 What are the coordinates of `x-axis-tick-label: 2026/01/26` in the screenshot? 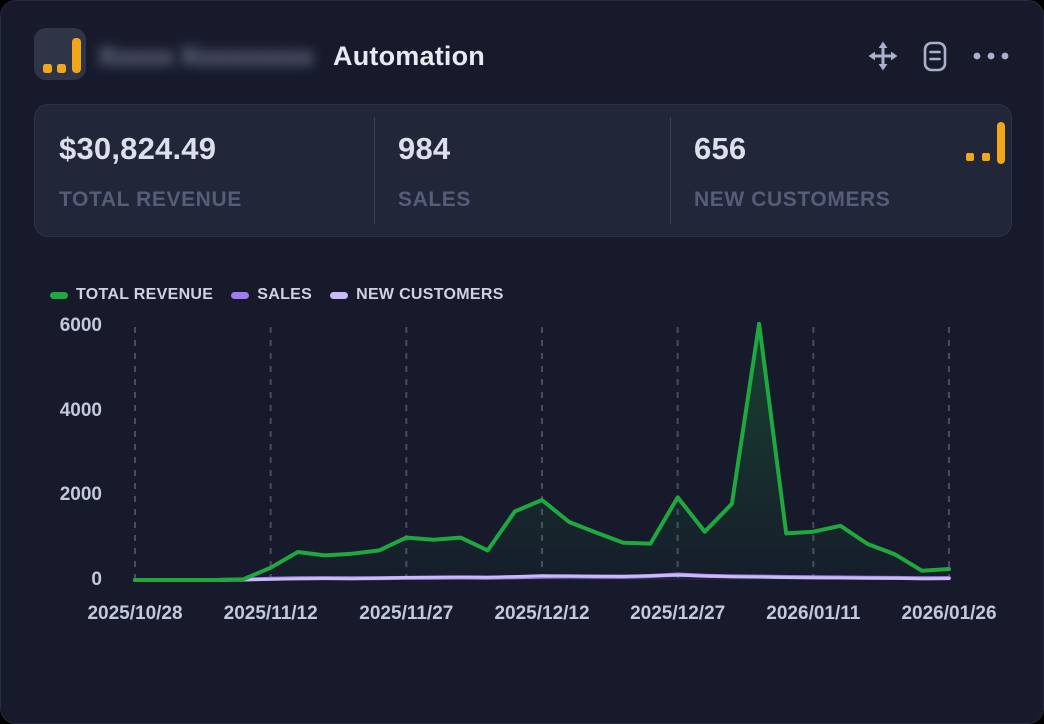 It's located at (949, 613).